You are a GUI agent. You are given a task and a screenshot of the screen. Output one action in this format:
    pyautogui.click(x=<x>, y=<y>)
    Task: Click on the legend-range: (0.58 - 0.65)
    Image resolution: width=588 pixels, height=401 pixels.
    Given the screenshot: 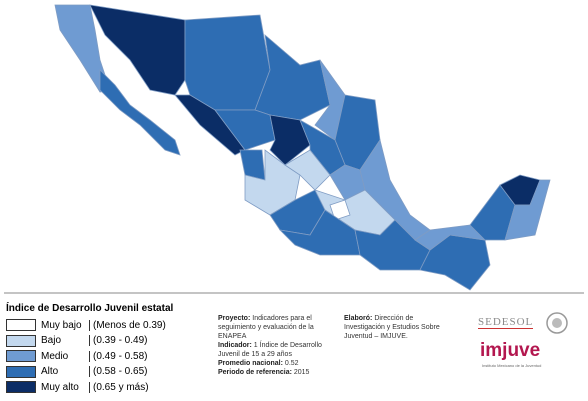 What is the action you would take?
    pyautogui.click(x=118, y=371)
    